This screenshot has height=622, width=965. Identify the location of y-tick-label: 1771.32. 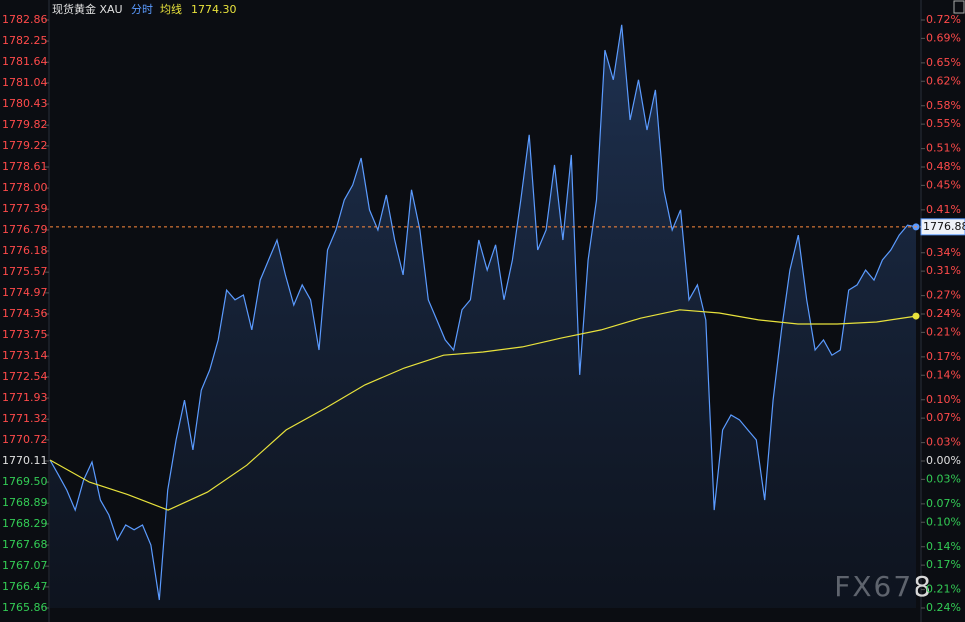
(25, 418).